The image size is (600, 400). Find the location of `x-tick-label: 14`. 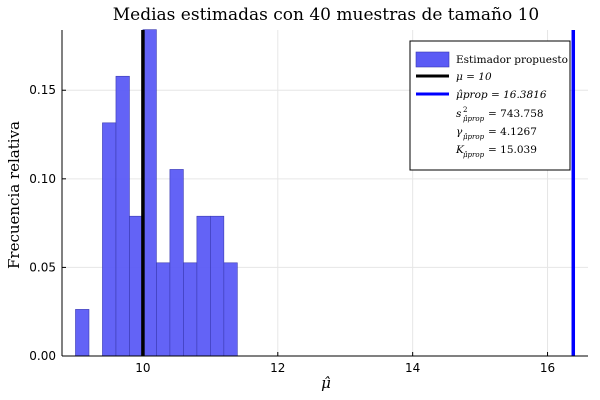

x-tick-label: 14 is located at coordinates (412, 368).